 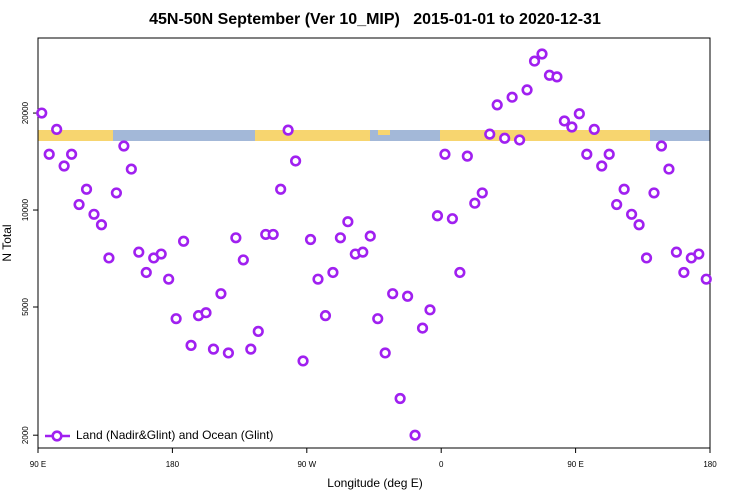 I want to click on surface-band, so click(x=374, y=135).